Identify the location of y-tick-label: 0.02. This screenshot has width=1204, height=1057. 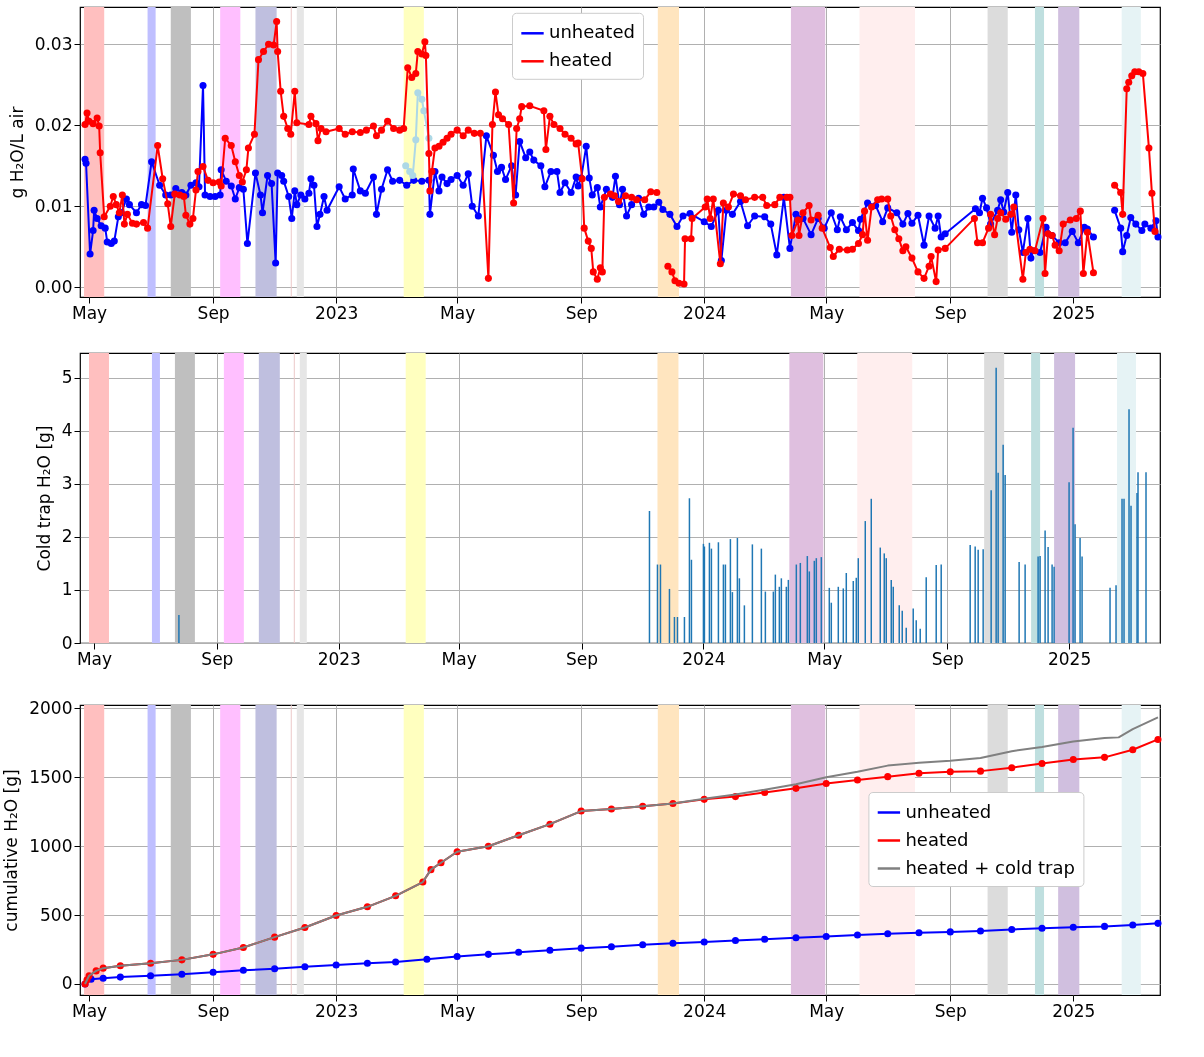
(53, 124).